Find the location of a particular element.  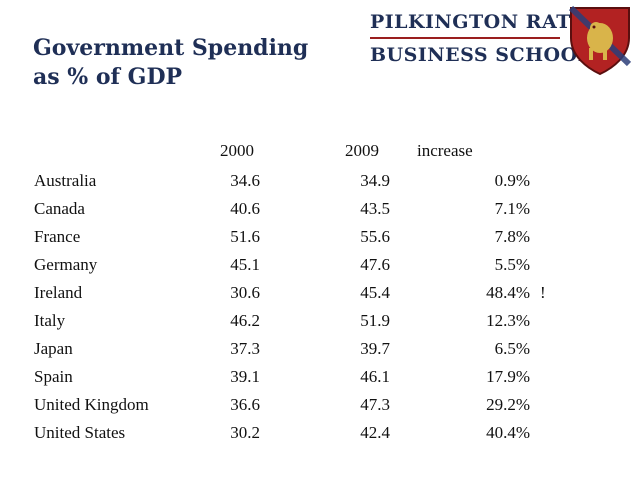

value-2000-cell: 45.1 is located at coordinates (245, 264).